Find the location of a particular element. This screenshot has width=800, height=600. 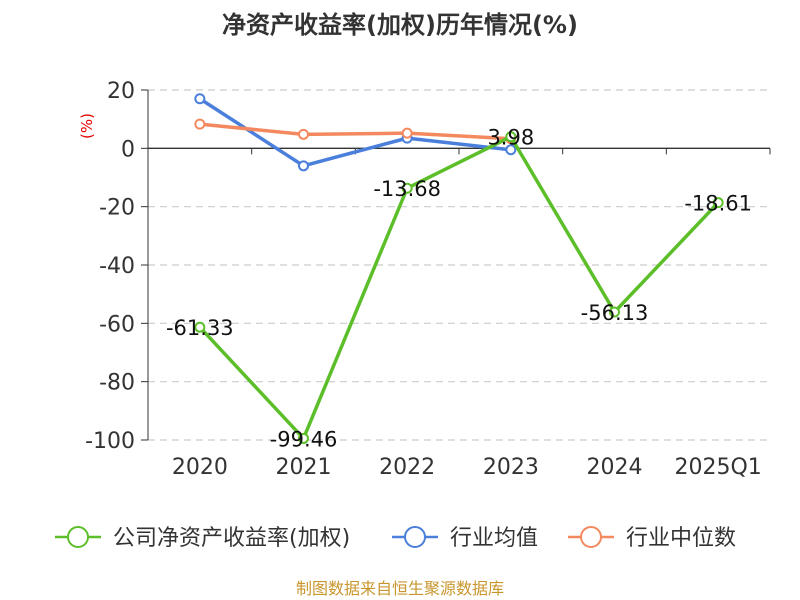

x-tick-label: 2021 is located at coordinates (304, 467).